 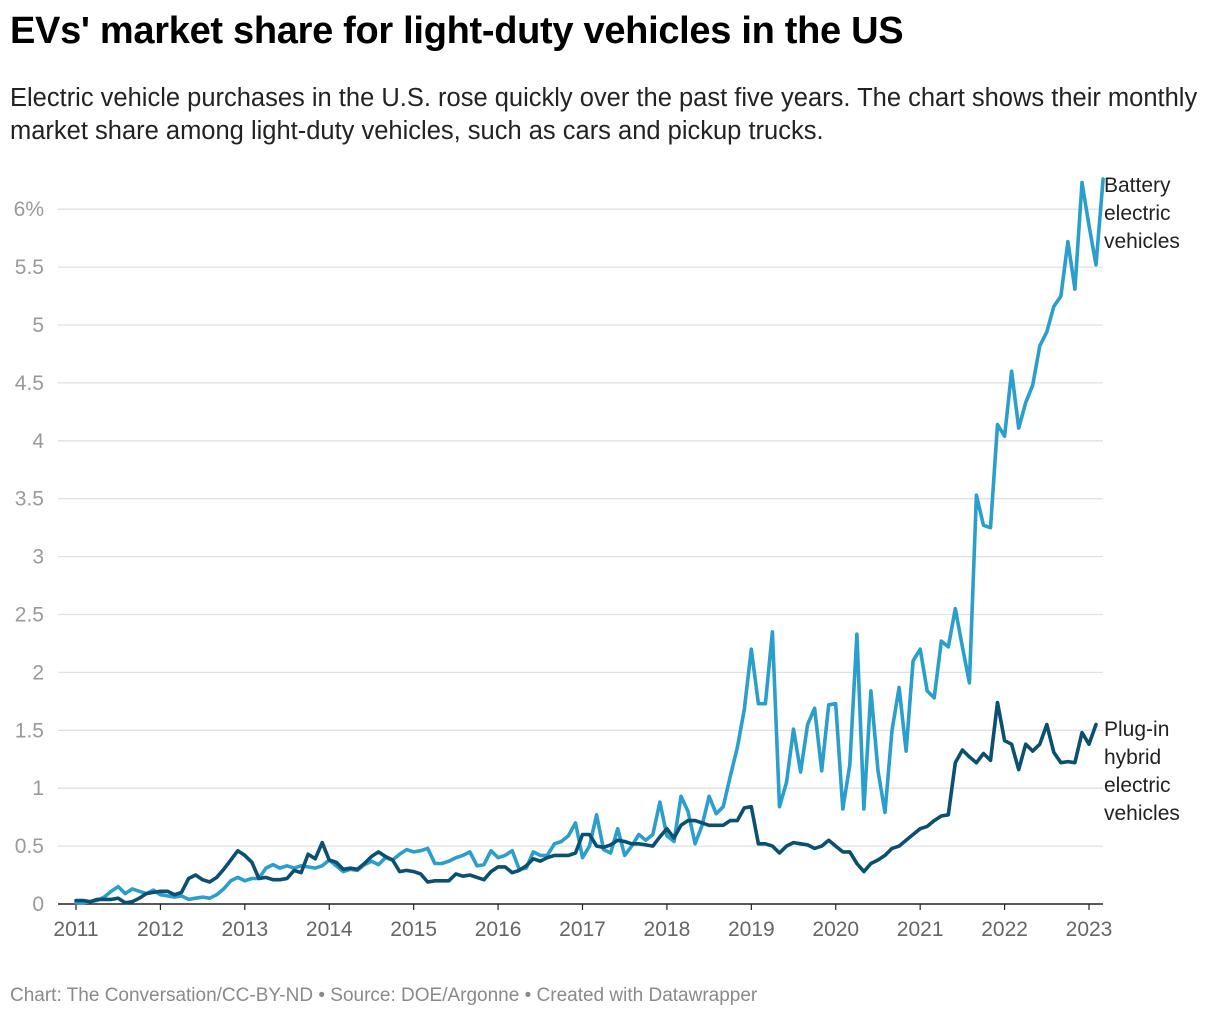 I want to click on y-tick-label: 3.5, so click(x=29, y=499).